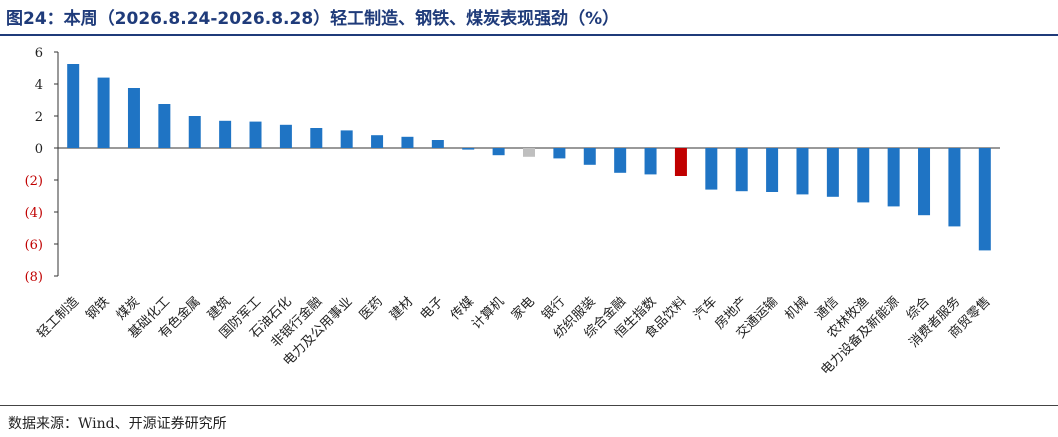 The height and width of the screenshot is (437, 1058). What do you see at coordinates (371, 308) in the screenshot?
I see `x-tick-label: 医药` at bounding box center [371, 308].